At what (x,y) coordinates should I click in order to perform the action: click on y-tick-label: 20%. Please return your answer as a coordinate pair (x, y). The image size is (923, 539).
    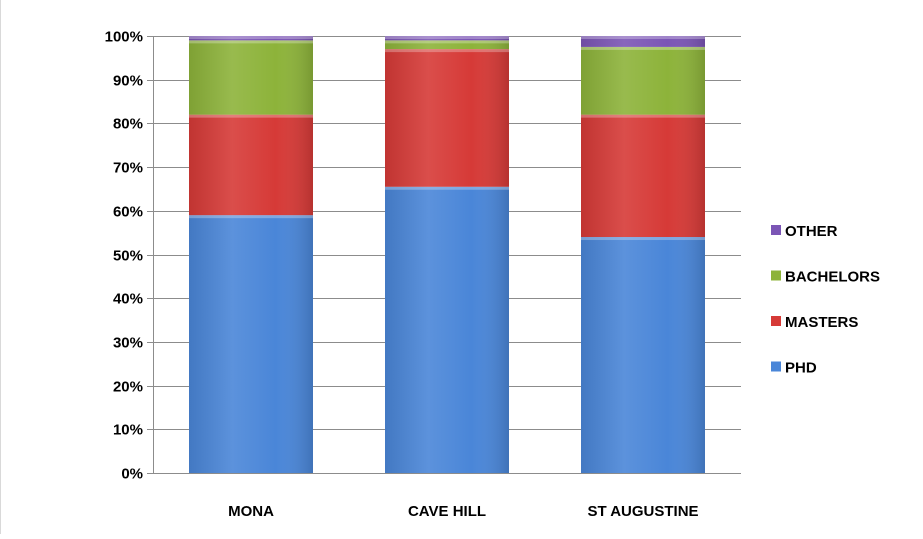
    Looking at the image, I should click on (128, 387).